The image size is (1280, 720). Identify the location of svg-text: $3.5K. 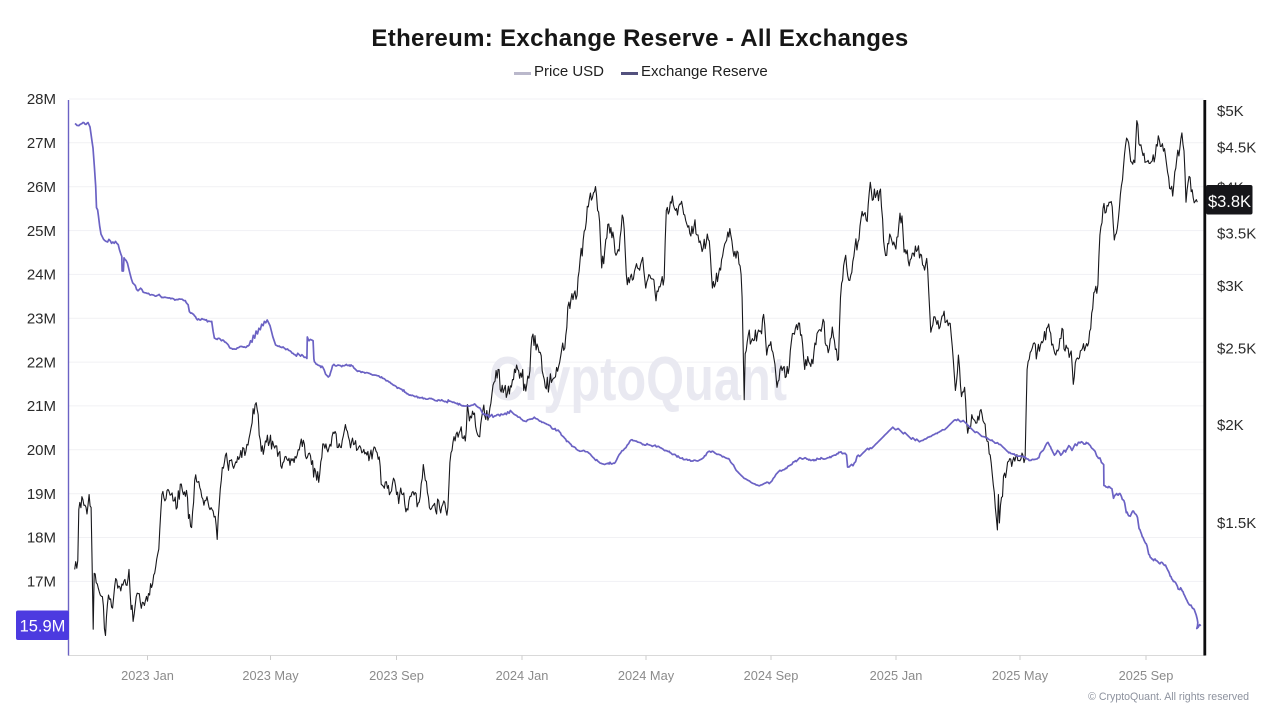
(1236, 233).